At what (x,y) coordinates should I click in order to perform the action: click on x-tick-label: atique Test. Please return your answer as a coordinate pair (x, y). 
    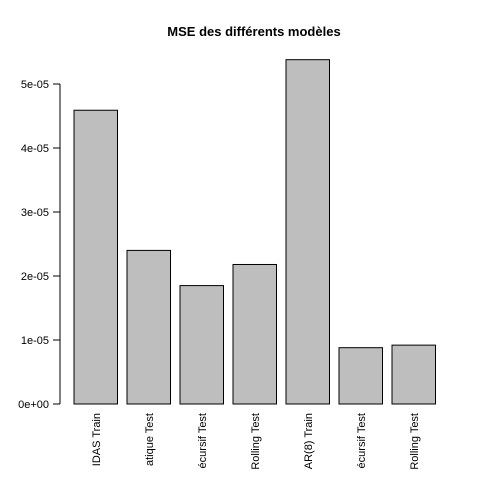
    Looking at the image, I should click on (150, 439).